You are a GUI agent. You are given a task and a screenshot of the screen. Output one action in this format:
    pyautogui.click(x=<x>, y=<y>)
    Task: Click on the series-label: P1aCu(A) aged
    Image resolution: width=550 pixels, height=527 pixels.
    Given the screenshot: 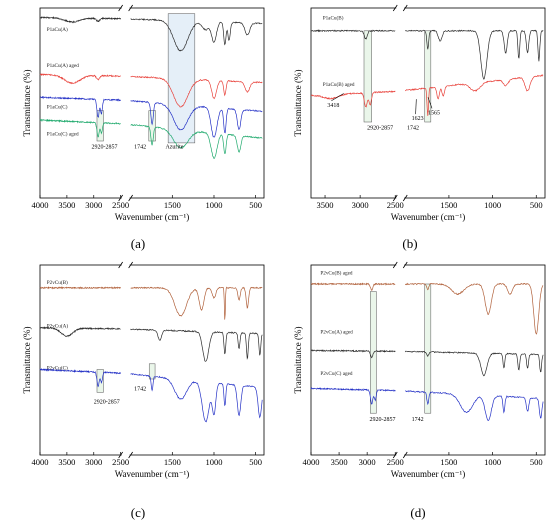 What is the action you would take?
    pyautogui.click(x=63, y=65)
    